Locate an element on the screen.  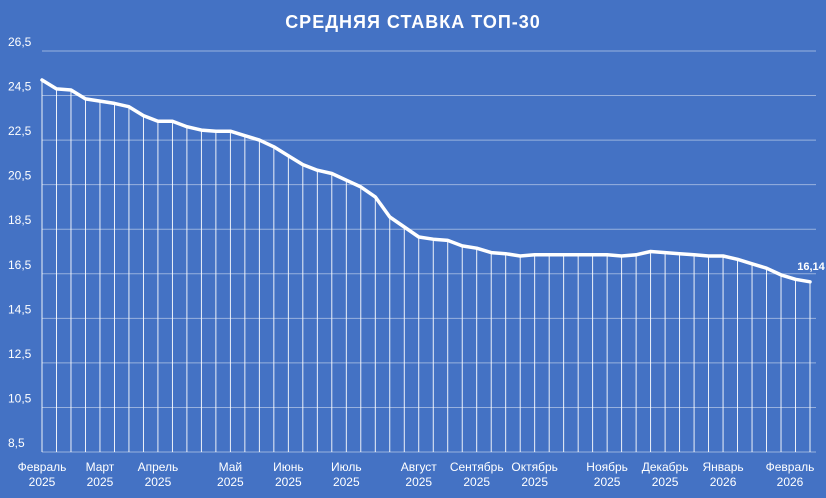
x-tick-month: Март is located at coordinates (100, 467).